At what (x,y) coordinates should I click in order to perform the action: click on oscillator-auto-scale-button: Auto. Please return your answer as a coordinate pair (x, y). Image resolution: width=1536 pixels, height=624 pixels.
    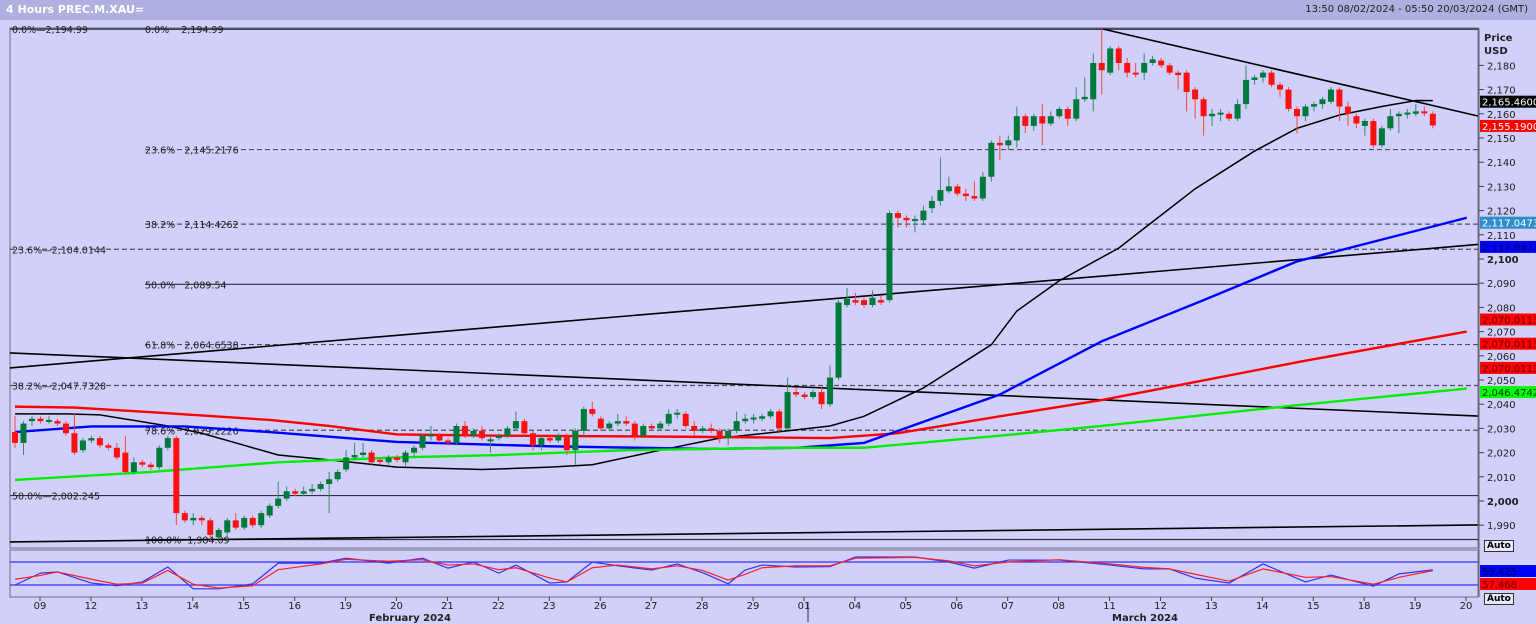
    Looking at the image, I should click on (1499, 599).